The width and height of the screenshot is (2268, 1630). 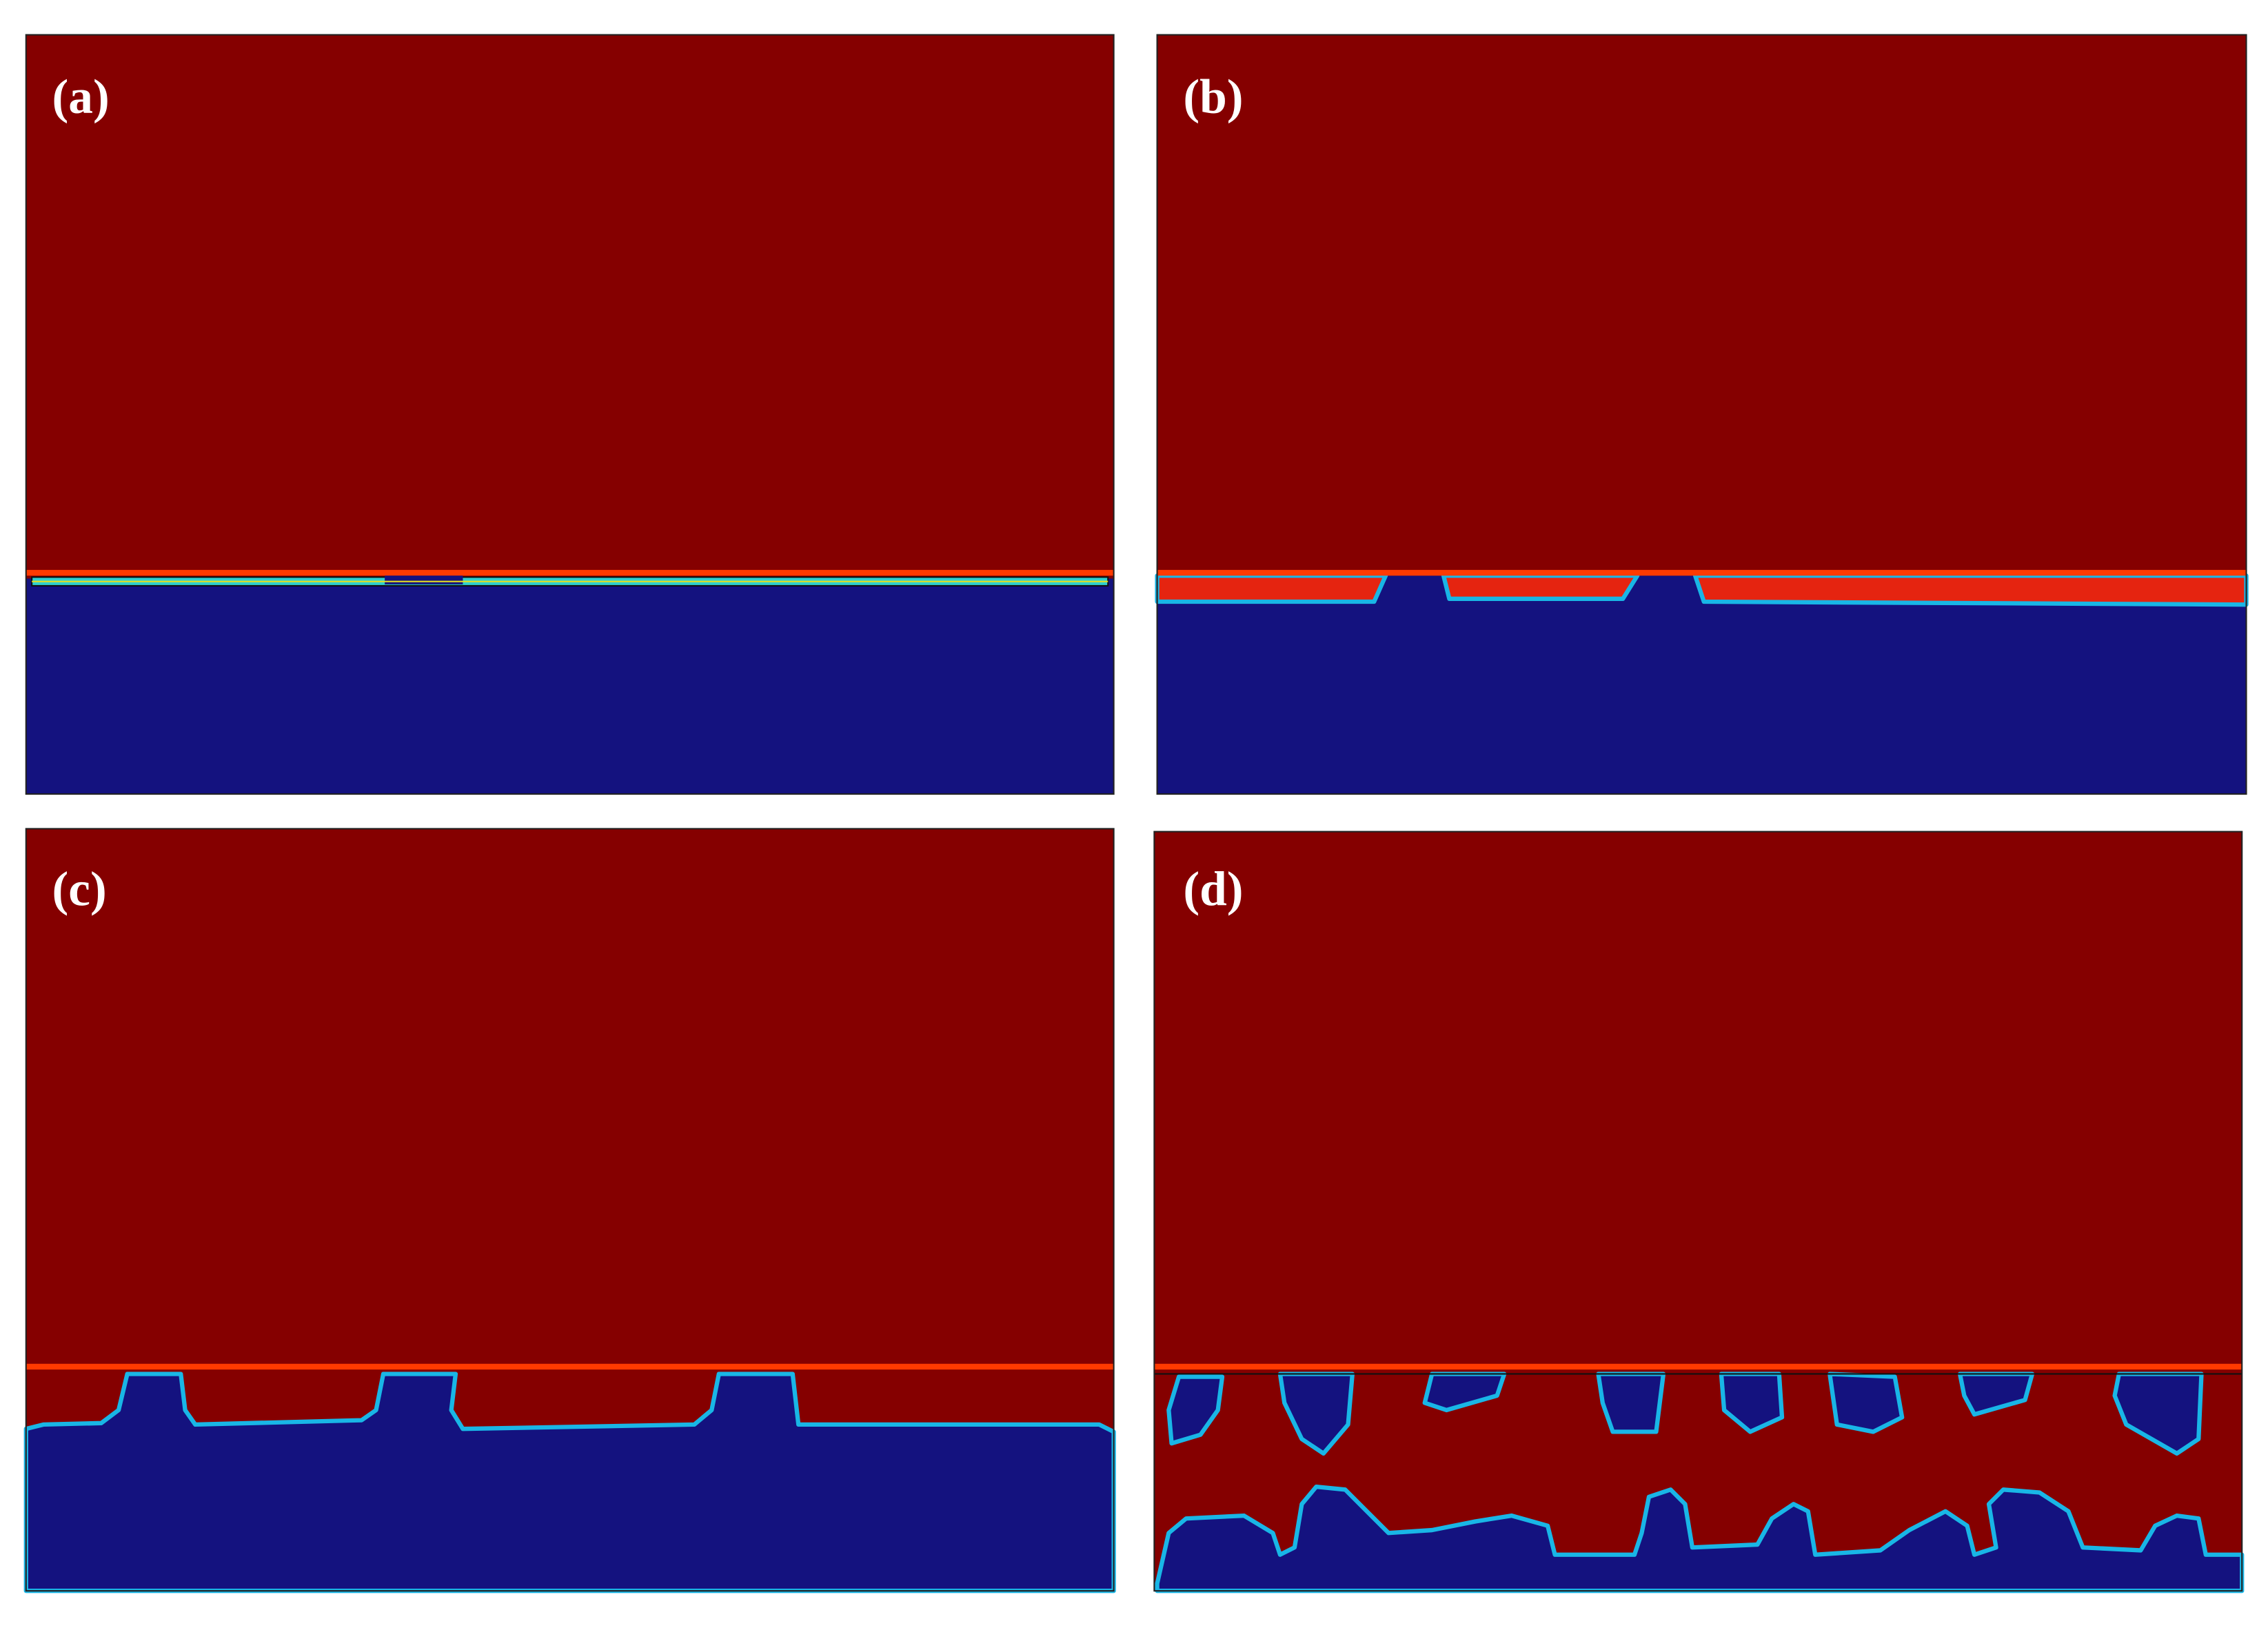 What do you see at coordinates (1213, 97) in the screenshot?
I see `panel-label: (b)` at bounding box center [1213, 97].